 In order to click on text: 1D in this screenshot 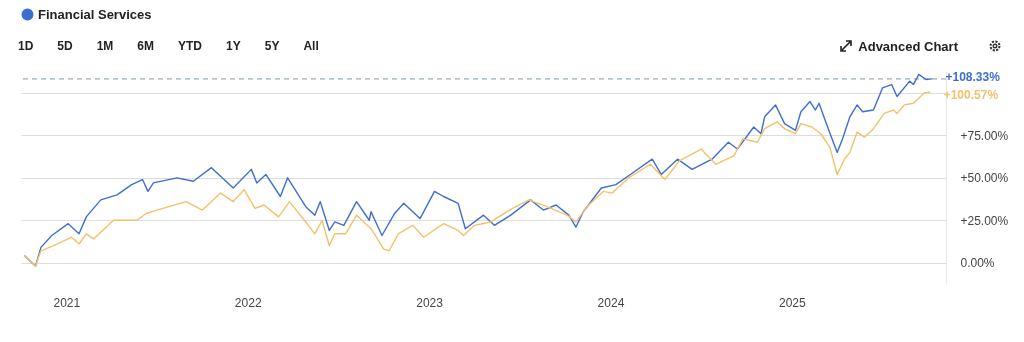, I will do `click(26, 46)`.